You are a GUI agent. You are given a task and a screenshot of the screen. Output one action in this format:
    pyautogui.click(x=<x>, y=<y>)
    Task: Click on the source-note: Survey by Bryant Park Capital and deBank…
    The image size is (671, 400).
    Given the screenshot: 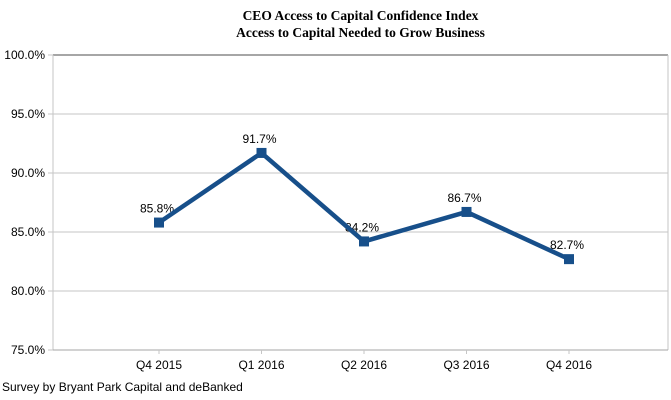 What is the action you would take?
    pyautogui.click(x=122, y=387)
    